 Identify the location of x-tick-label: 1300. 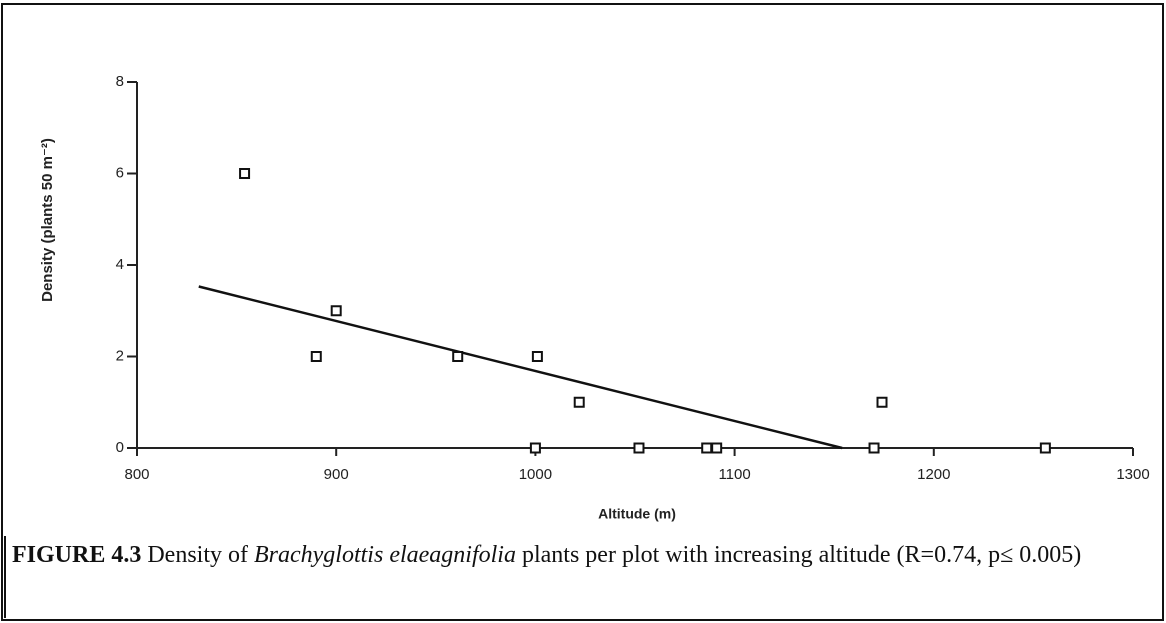
(1132, 474).